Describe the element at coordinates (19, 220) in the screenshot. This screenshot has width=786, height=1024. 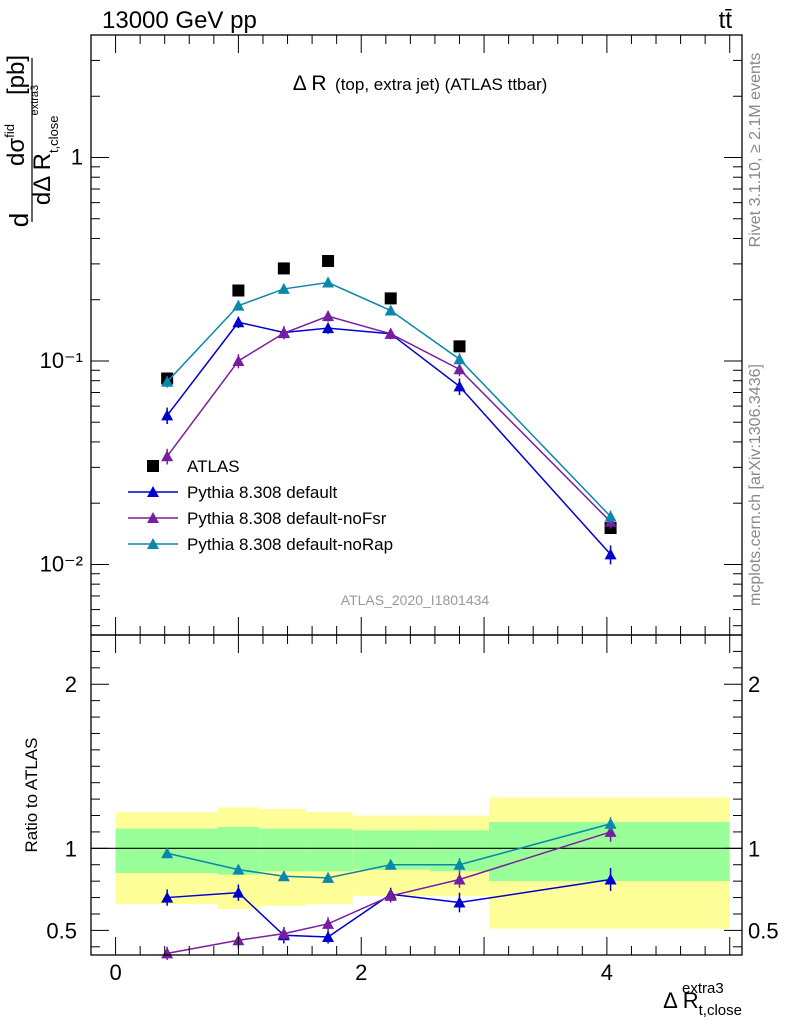
I see `ylabel-d: d` at that location.